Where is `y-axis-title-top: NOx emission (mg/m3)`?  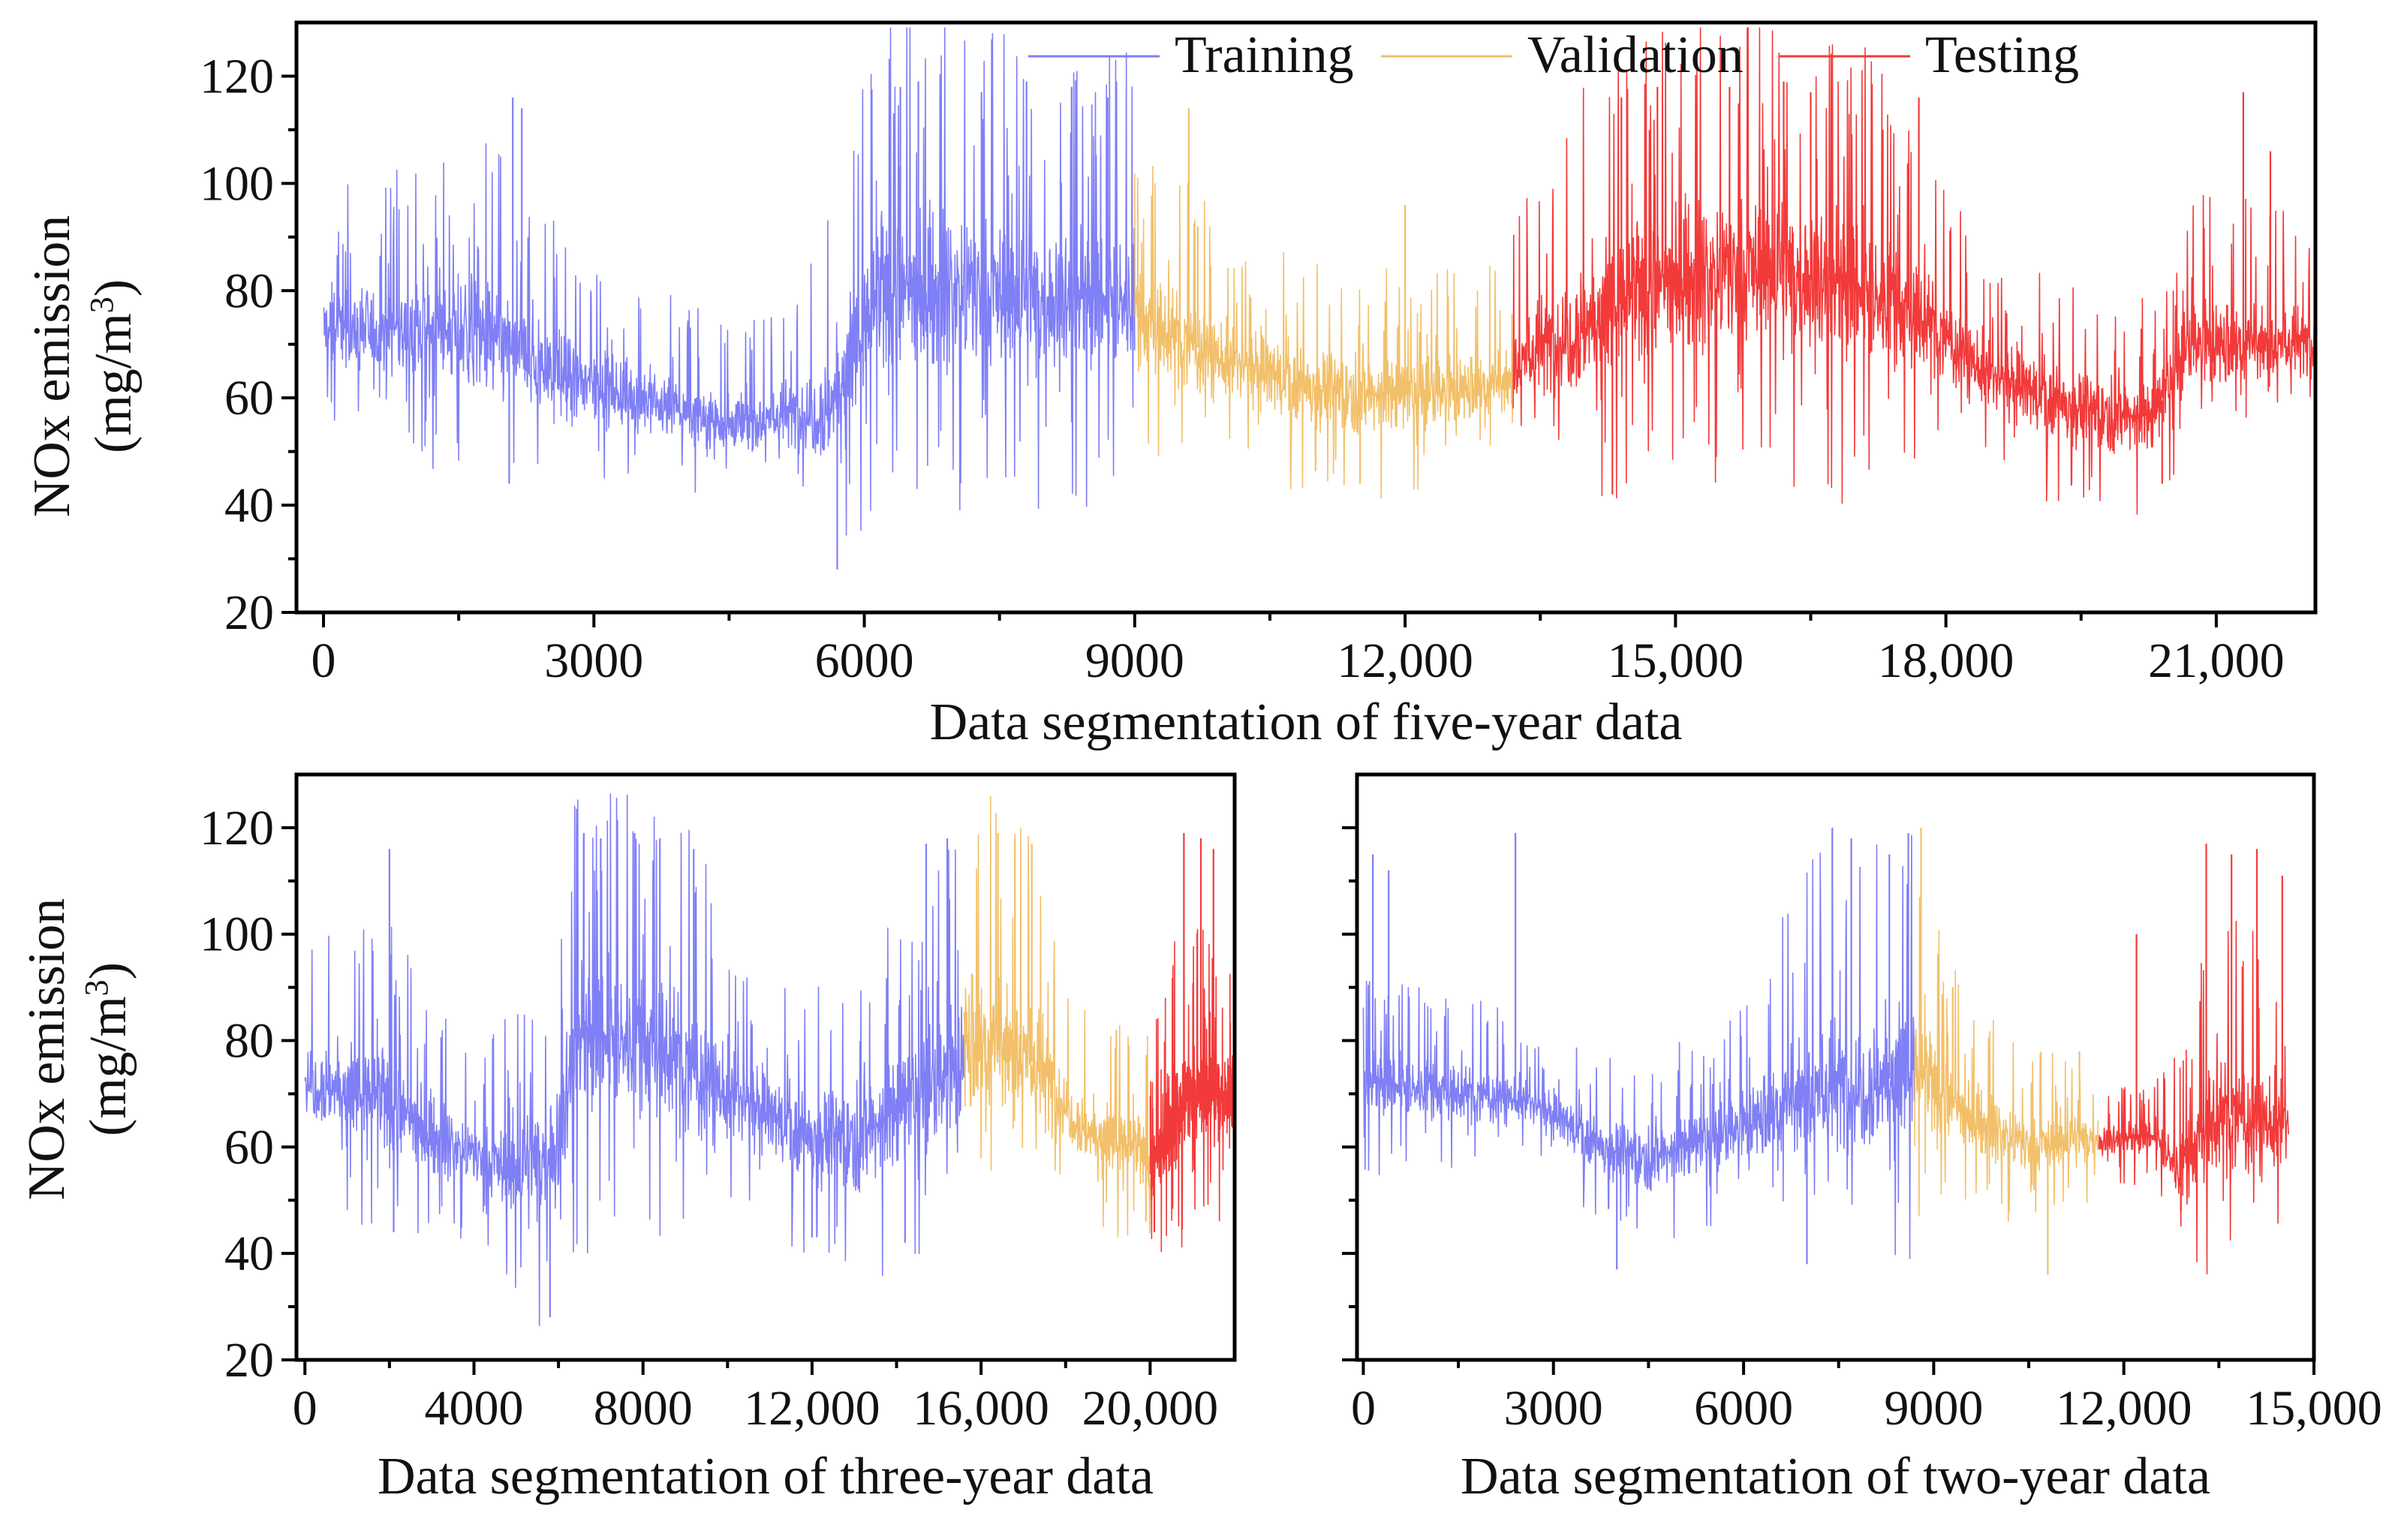 y-axis-title-top: NOx emission (mg/m3) is located at coordinates (83, 367).